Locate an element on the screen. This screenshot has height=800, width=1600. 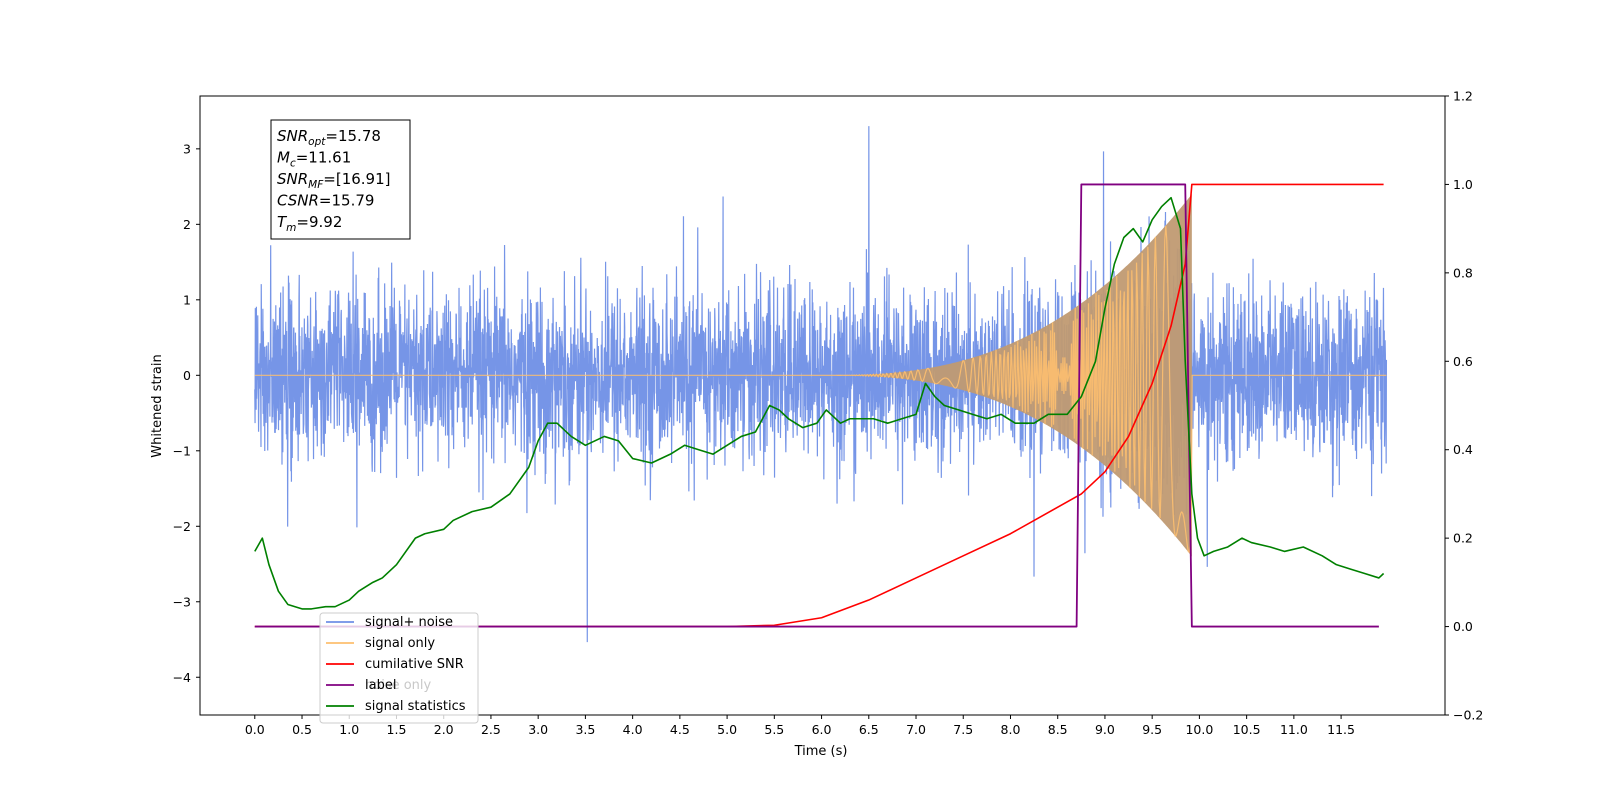
x-tick-label: 2.0 is located at coordinates (444, 729).